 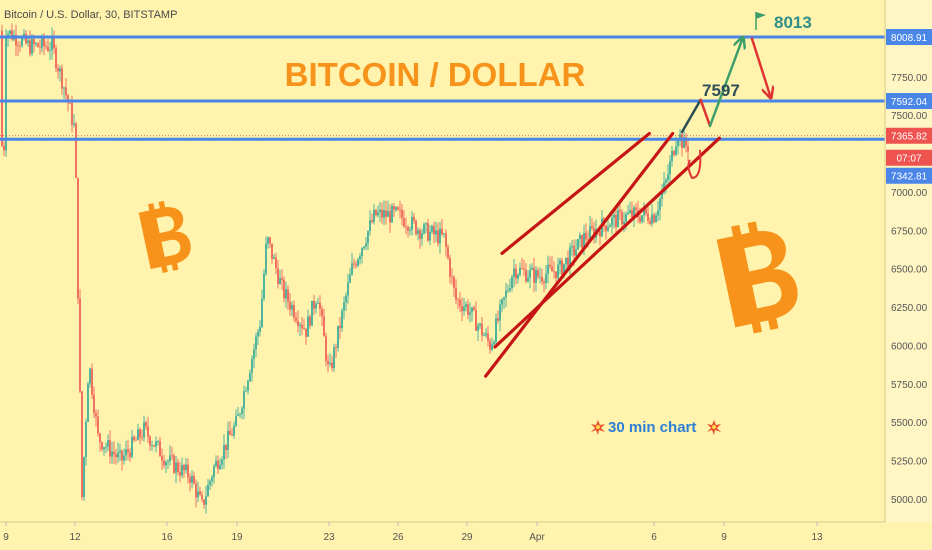 I want to click on price-tags: 8008.91 7592.04 7365.82 07:07 7342.81, so click(x=909, y=106).